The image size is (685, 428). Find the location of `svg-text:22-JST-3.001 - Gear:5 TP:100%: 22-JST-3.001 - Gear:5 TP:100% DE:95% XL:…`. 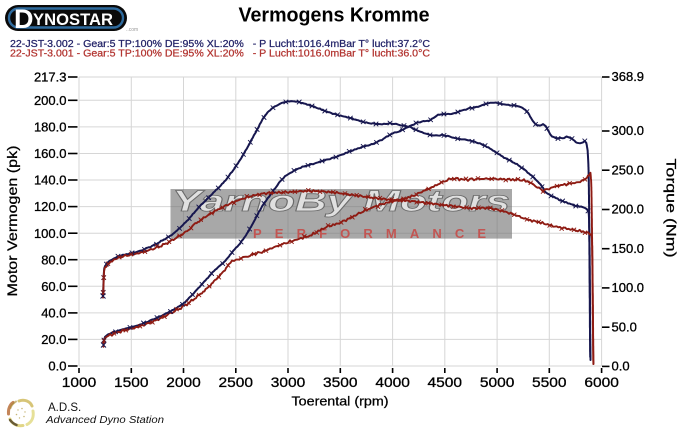

svg-text:22-JST-3.001 - Gear:5 TP:100%: 22-JST-3.001 - Gear:5 TP:100% DE:95% XL:… is located at coordinates (220, 54).